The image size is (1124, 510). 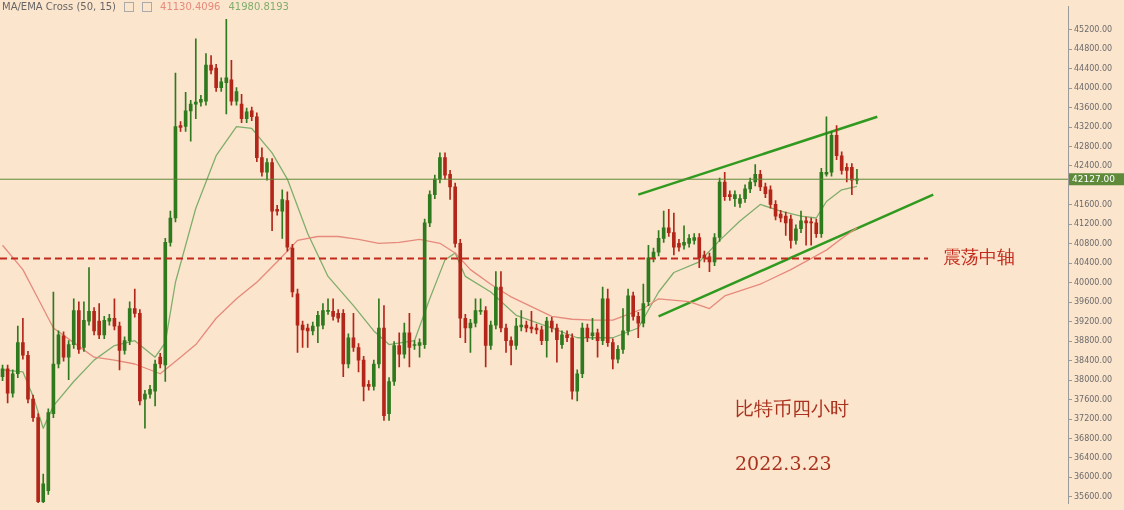 I want to click on y-tick-label: 37200.00, so click(x=1093, y=419).